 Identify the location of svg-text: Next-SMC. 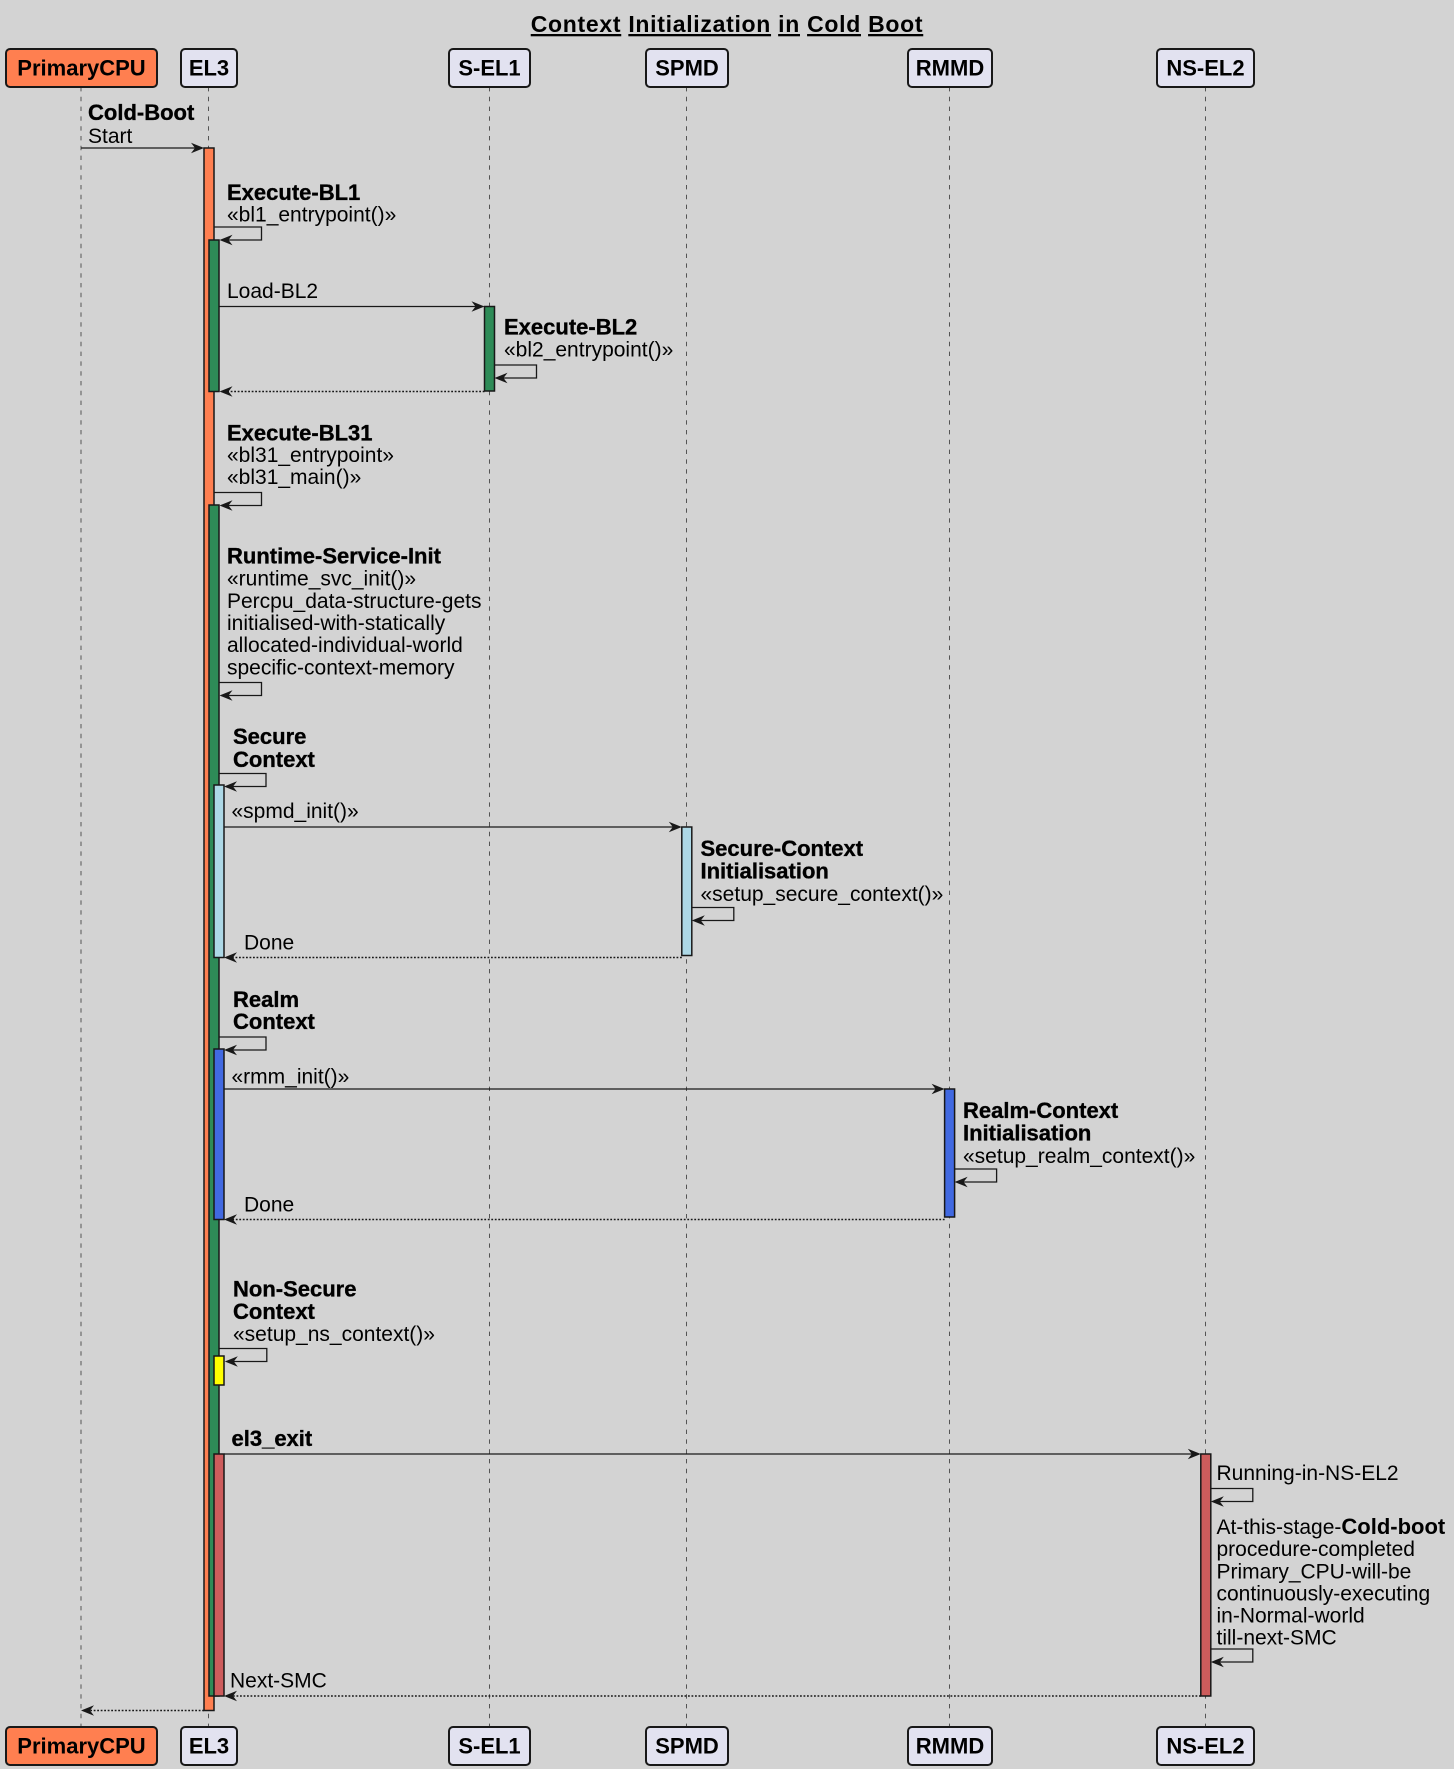
(278, 1681).